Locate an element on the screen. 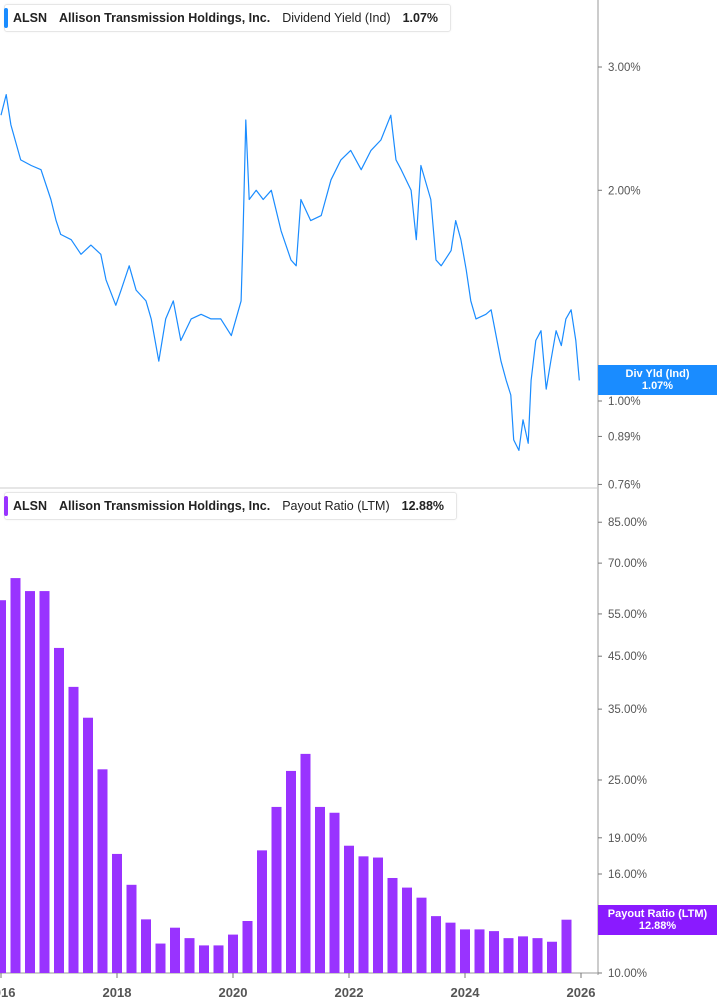  payout-ratio-marker: Payout Ratio (LTM) 12.88% is located at coordinates (657, 920).